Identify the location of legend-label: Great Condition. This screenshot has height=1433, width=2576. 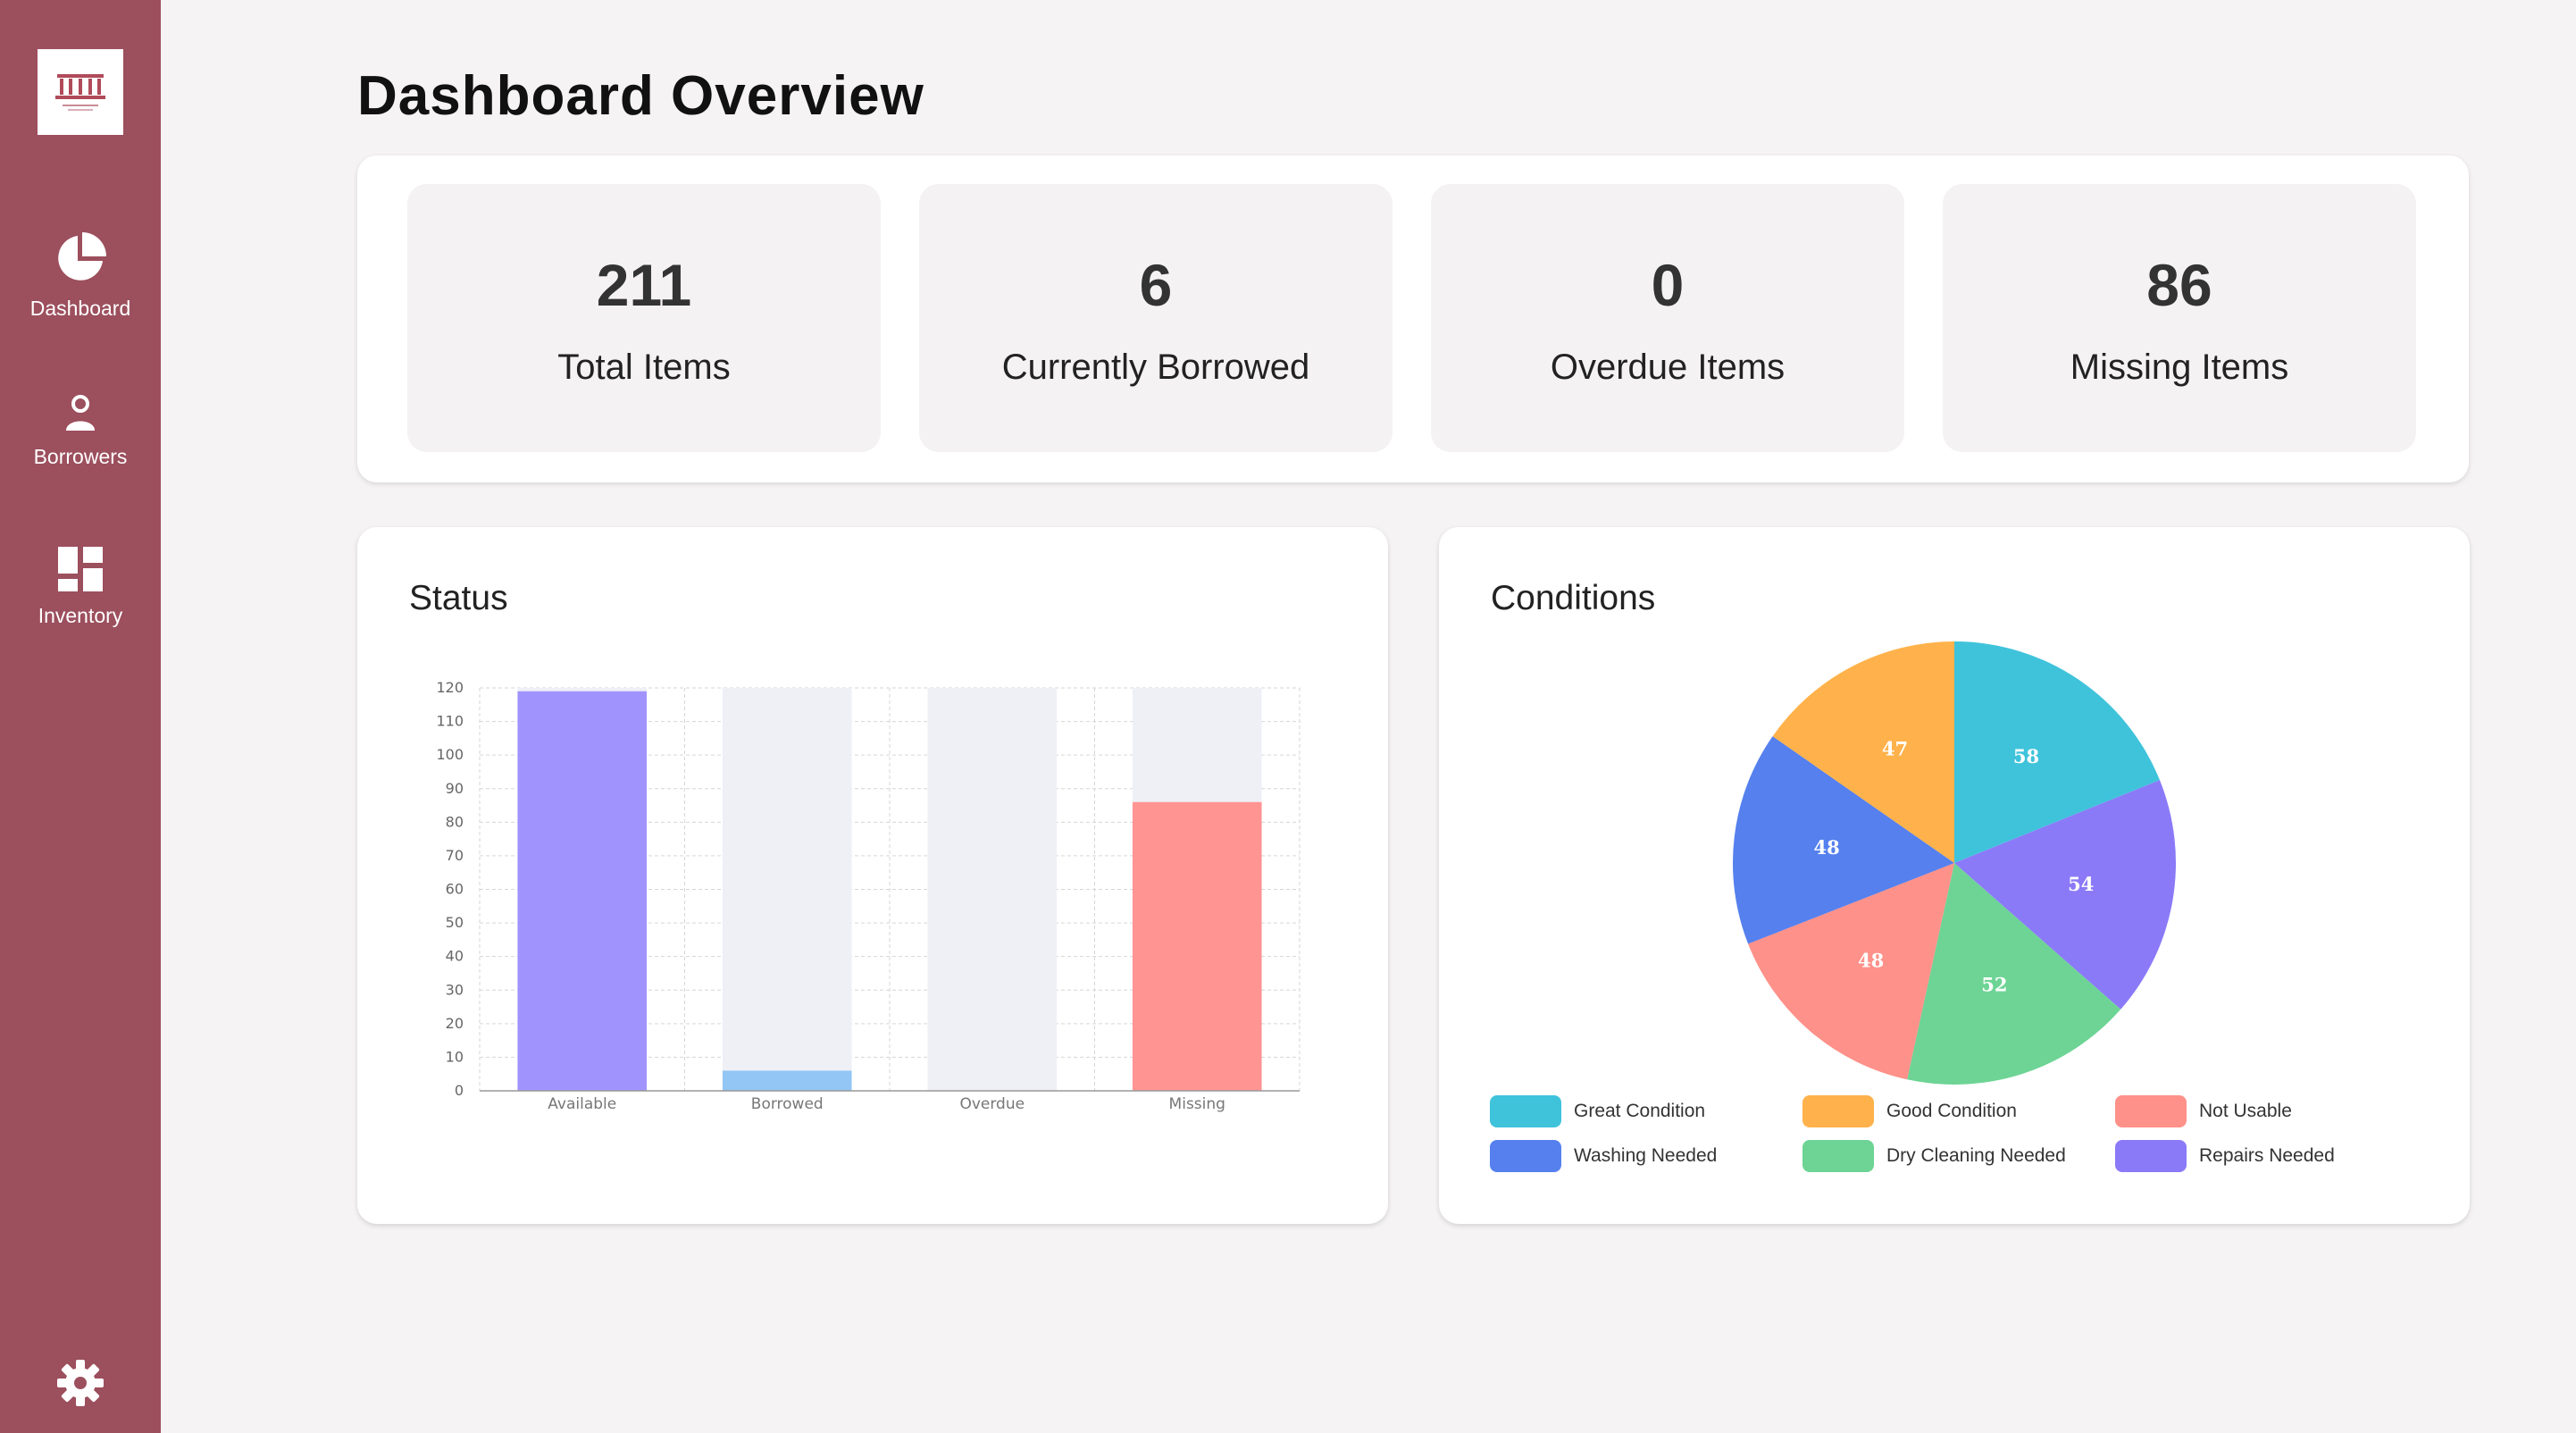
(1640, 1111).